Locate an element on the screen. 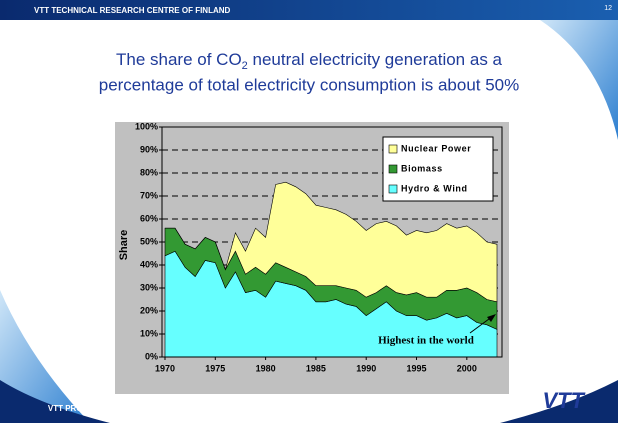 This screenshot has height=428, width=618. legend-label: Nuclear Power is located at coordinates (436, 148).